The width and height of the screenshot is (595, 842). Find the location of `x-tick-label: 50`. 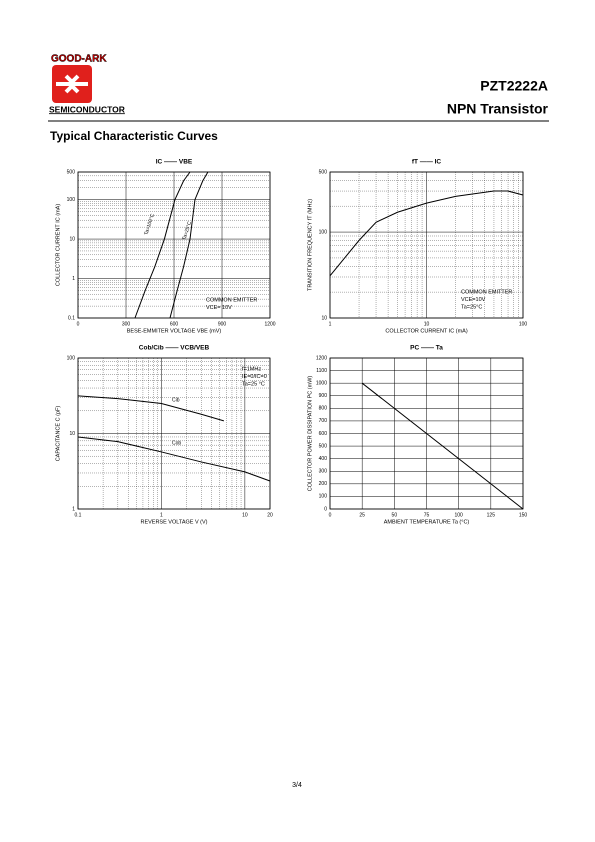

x-tick-label: 50 is located at coordinates (395, 515).